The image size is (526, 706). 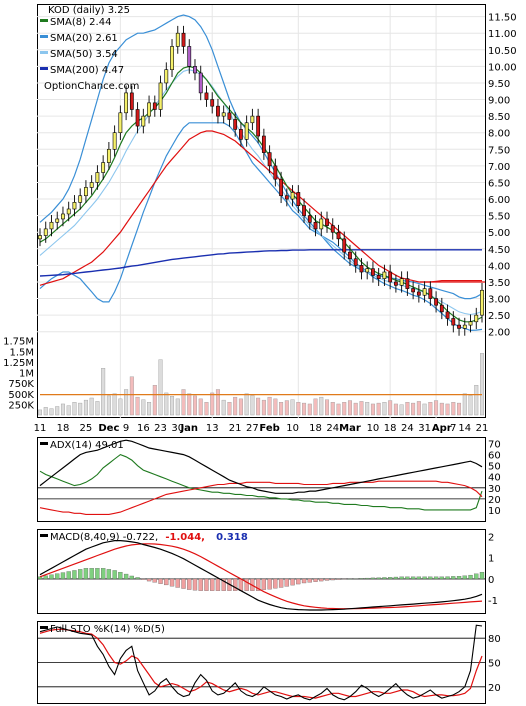 I want to click on adx-legend: ADX(14) 49.01, so click(x=82, y=445).